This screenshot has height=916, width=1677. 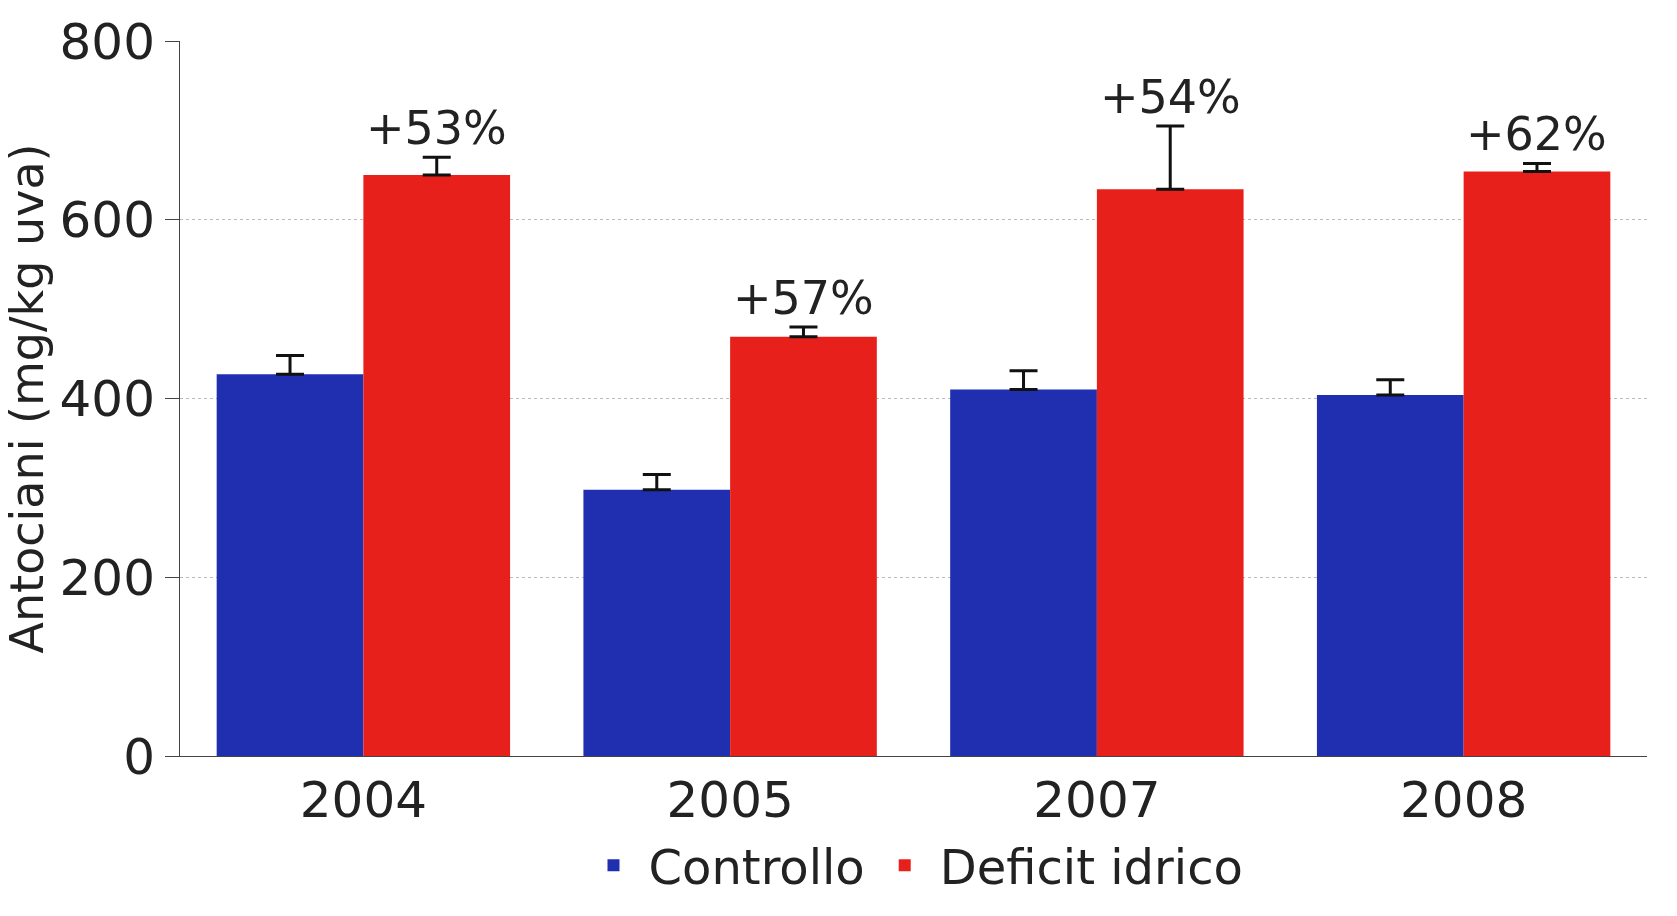 What do you see at coordinates (1170, 97) in the screenshot?
I see `annotation: +54%` at bounding box center [1170, 97].